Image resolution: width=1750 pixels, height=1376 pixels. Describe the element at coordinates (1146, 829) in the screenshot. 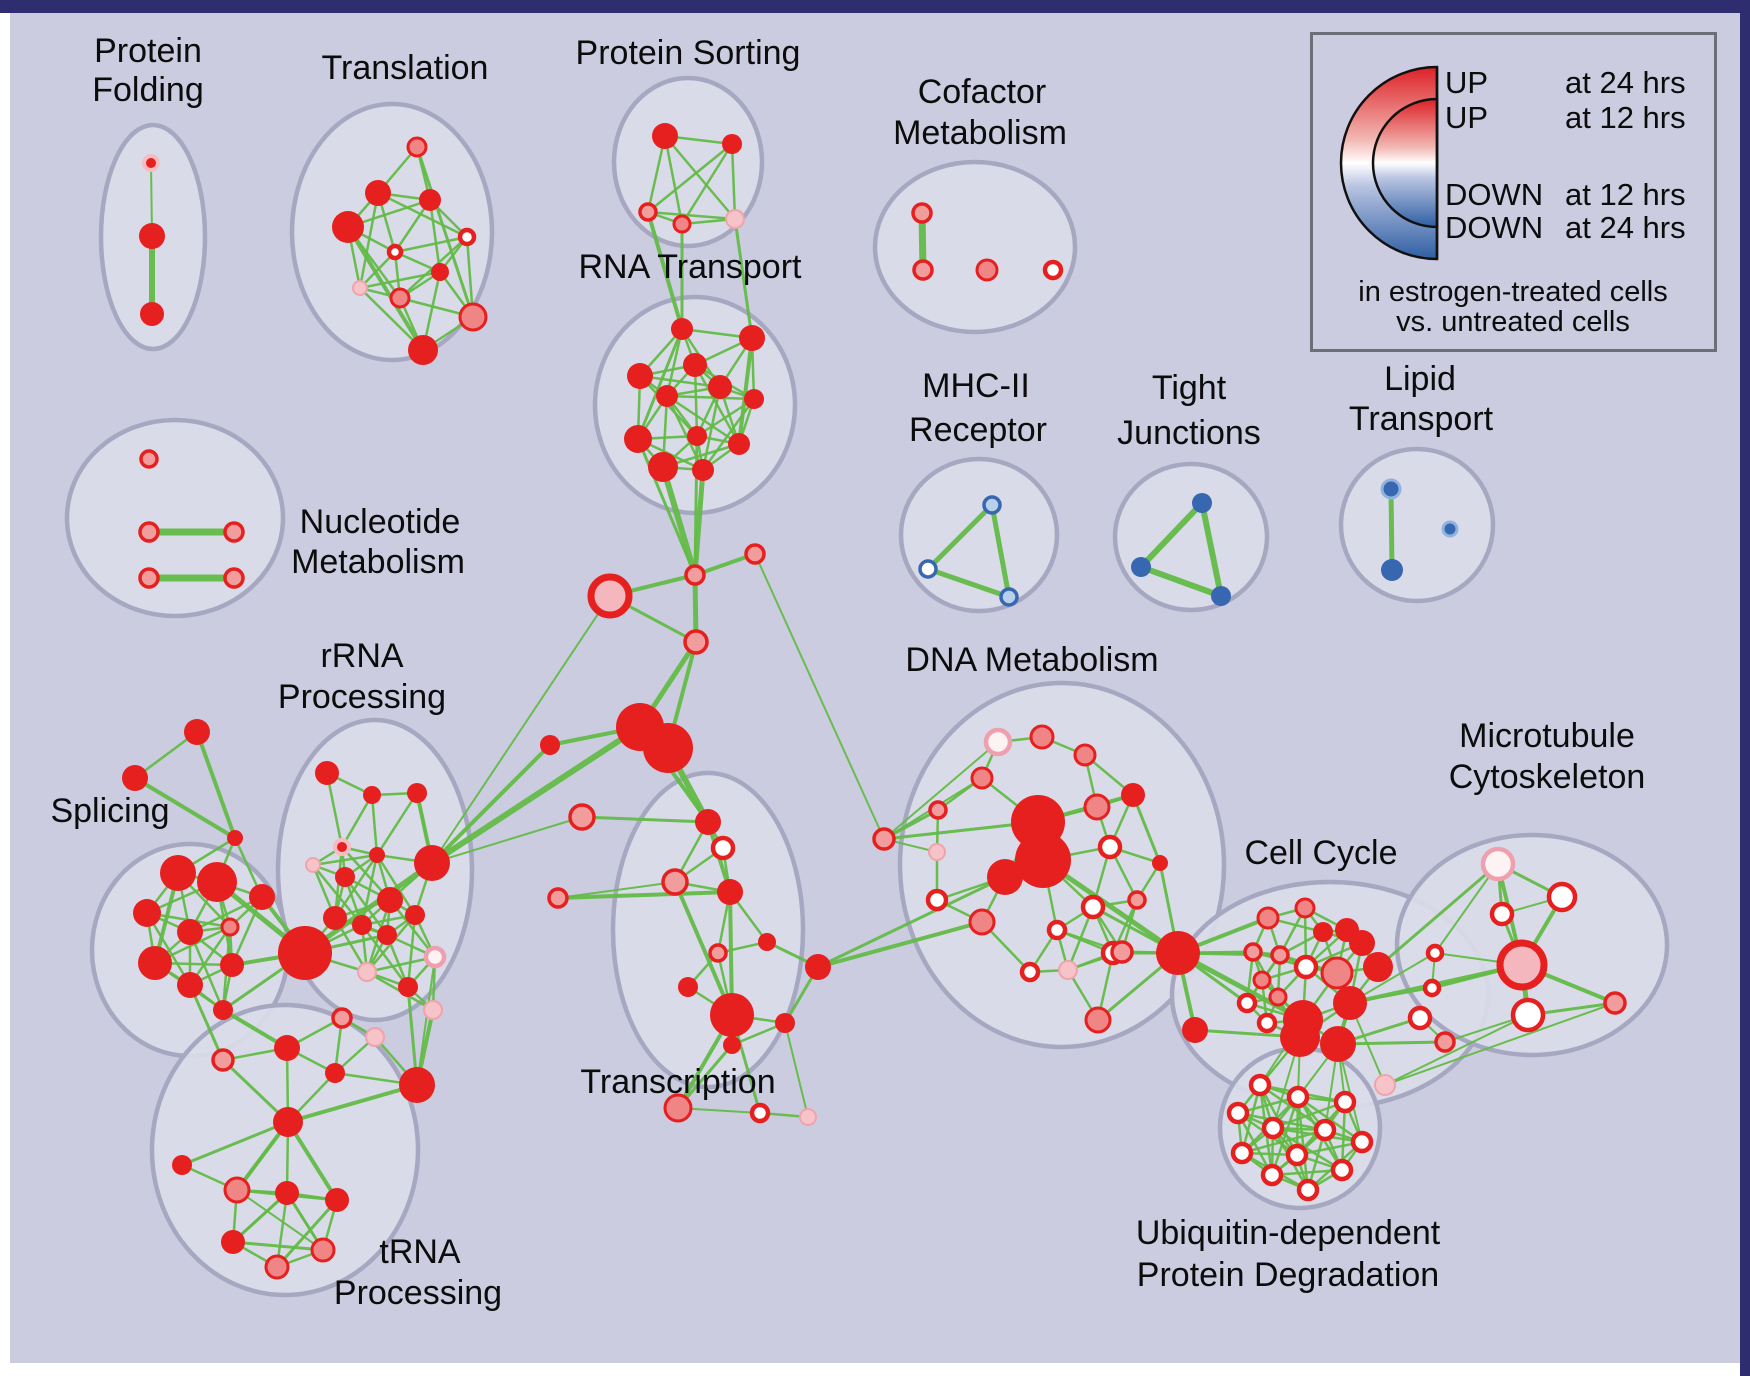

I see `edge-dm` at that location.